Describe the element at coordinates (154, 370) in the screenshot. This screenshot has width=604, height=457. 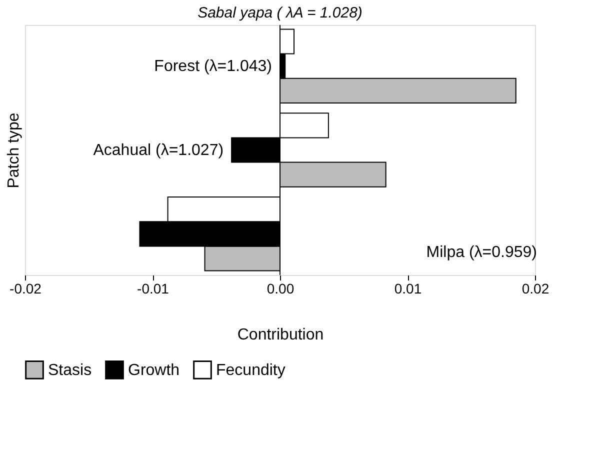
I see `legend-label: Growth` at that location.